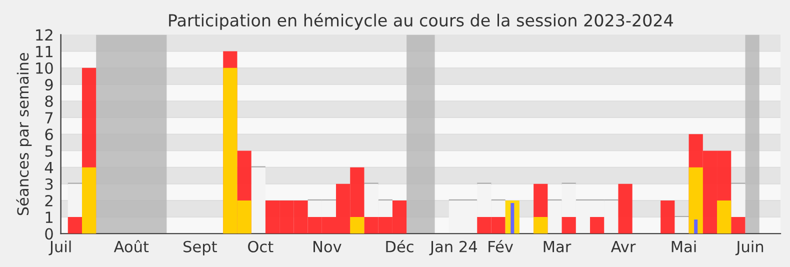 This screenshot has width=790, height=267. I want to click on x-tick-label: Déc, so click(400, 246).